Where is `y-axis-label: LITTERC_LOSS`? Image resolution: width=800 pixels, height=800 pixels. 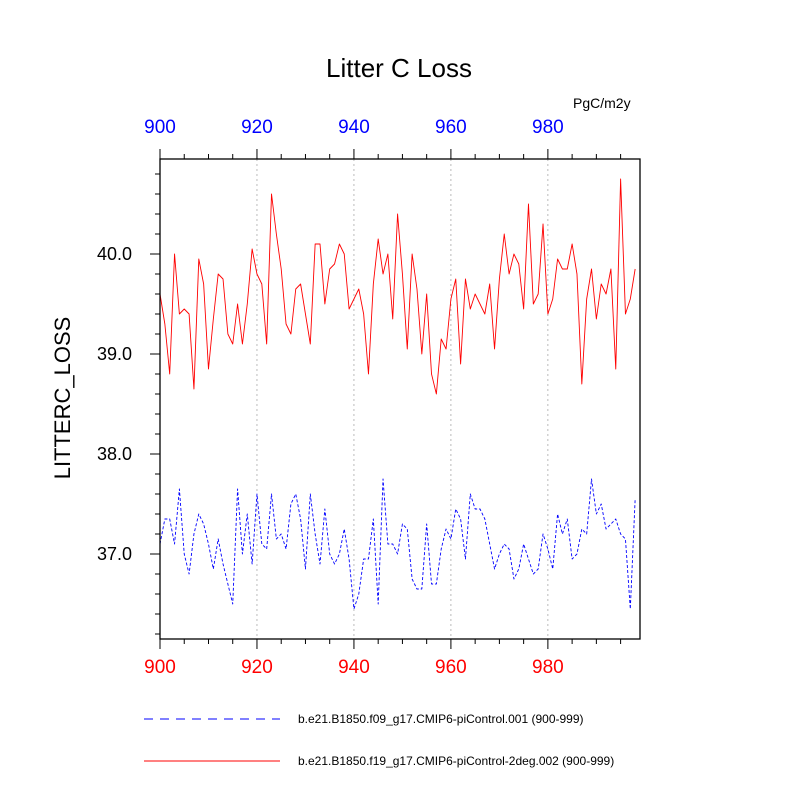
y-axis-label: LITTERC_LOSS is located at coordinates (62, 398).